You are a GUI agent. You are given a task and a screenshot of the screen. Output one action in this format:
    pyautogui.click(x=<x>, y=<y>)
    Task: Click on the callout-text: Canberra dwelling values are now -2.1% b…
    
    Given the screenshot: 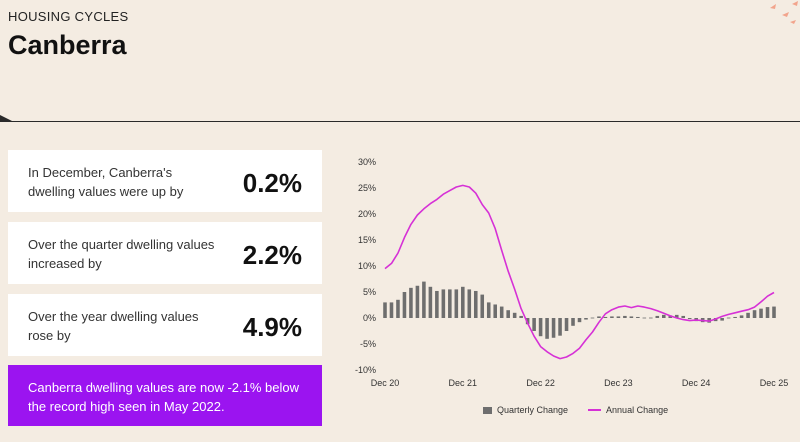 What is the action you would take?
    pyautogui.click(x=163, y=397)
    